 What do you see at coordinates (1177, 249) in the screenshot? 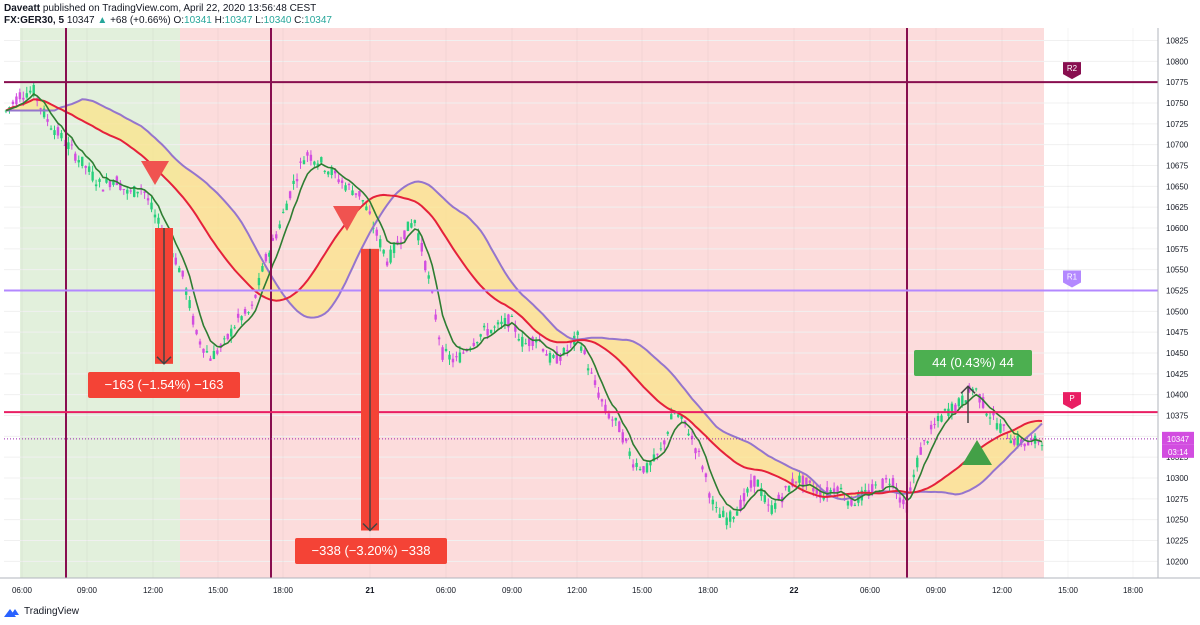
I see `price-tick-label: 10575` at bounding box center [1177, 249].